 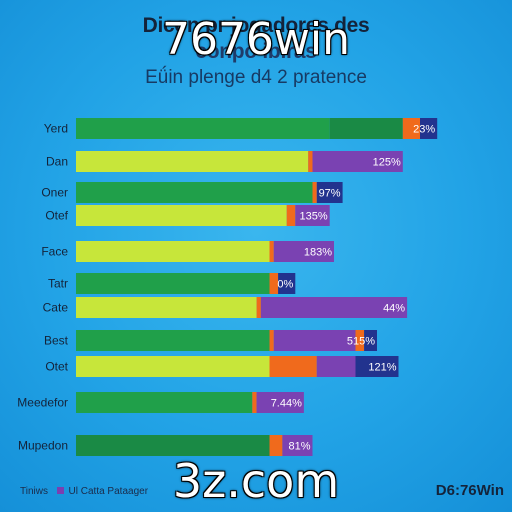 What do you see at coordinates (256, 77) in the screenshot?
I see `chart-subtitle: Eǘin plenge d4 2 pratence` at bounding box center [256, 77].